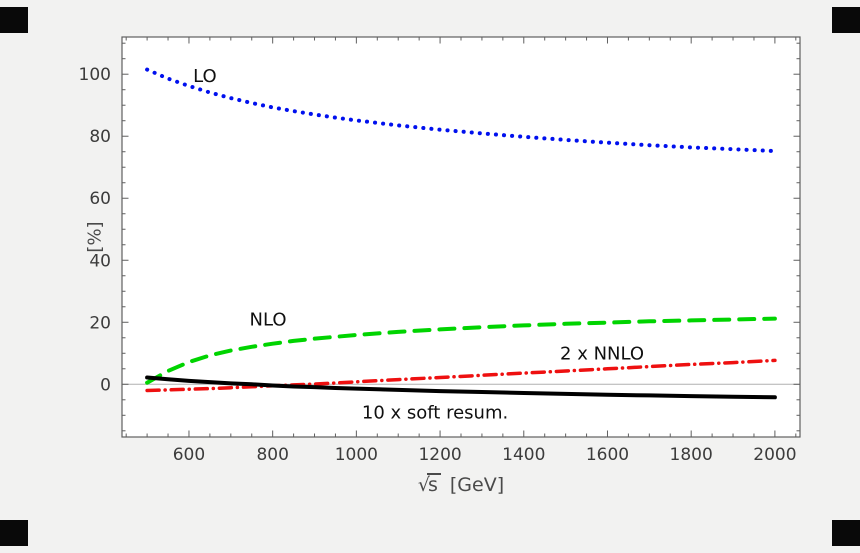  What do you see at coordinates (356, 455) in the screenshot?
I see `x-tick-label: 1000` at bounding box center [356, 455].